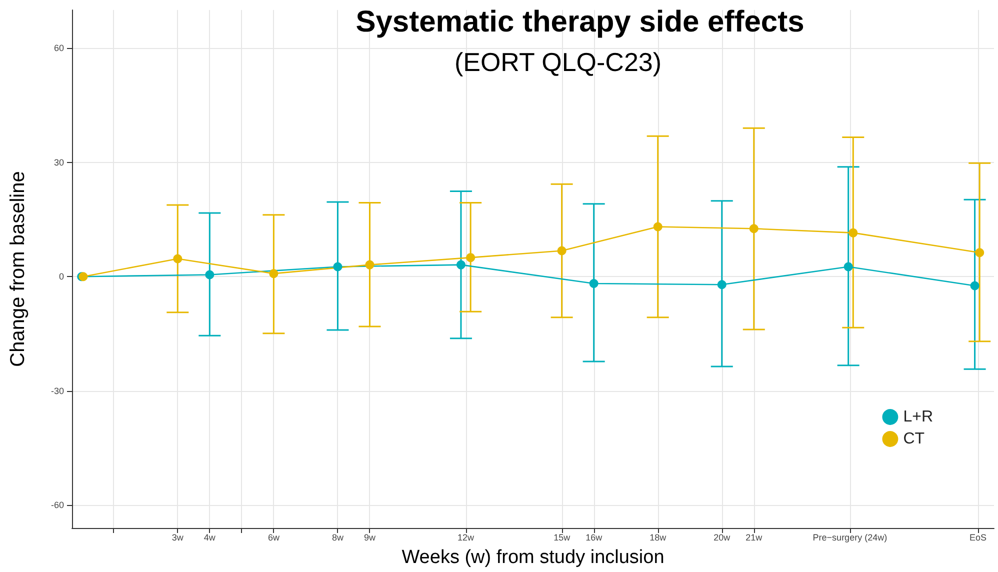  I want to click on y-axis-title: Change from baseline, so click(18, 269).